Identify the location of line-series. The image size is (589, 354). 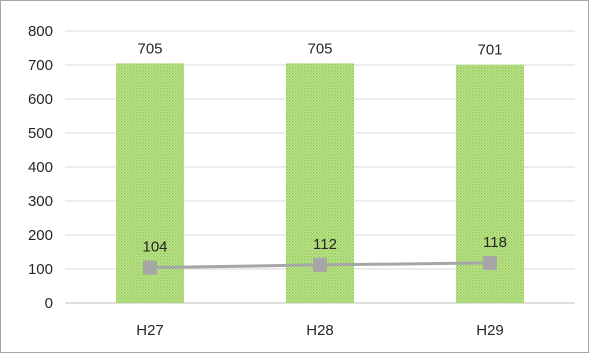
(320, 265).